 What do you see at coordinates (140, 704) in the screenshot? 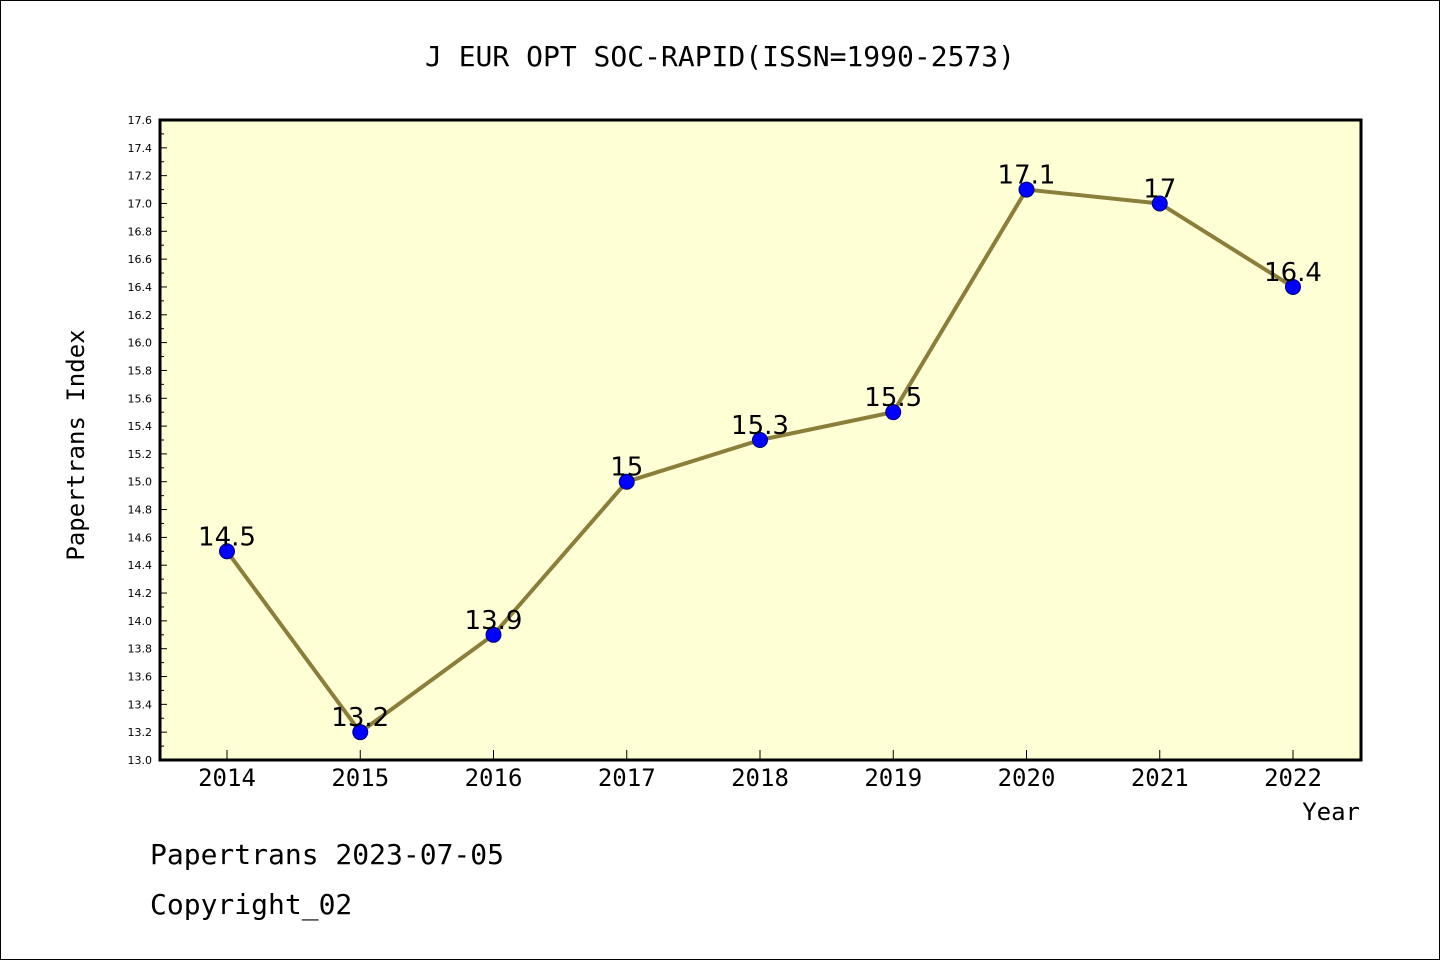
I see `y-tick-label: 13.4` at bounding box center [140, 704].